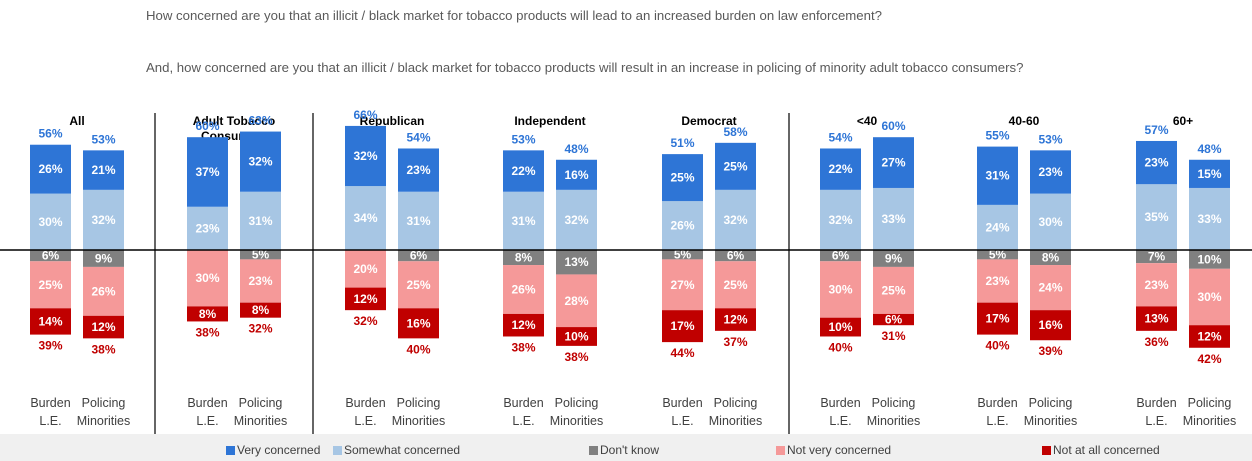 The height and width of the screenshot is (461, 1252). I want to click on total-concerned-label: 60%, so click(207, 126).